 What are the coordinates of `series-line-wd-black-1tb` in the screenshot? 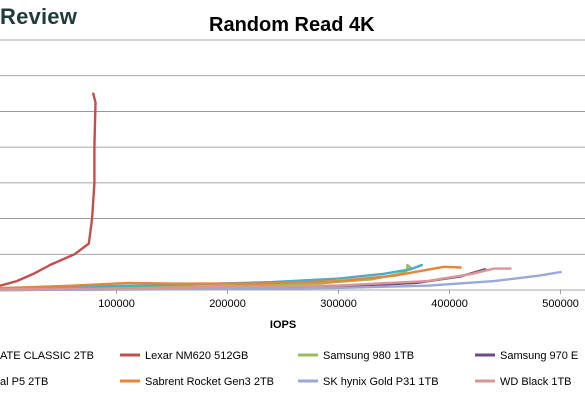 It's located at (256, 279).